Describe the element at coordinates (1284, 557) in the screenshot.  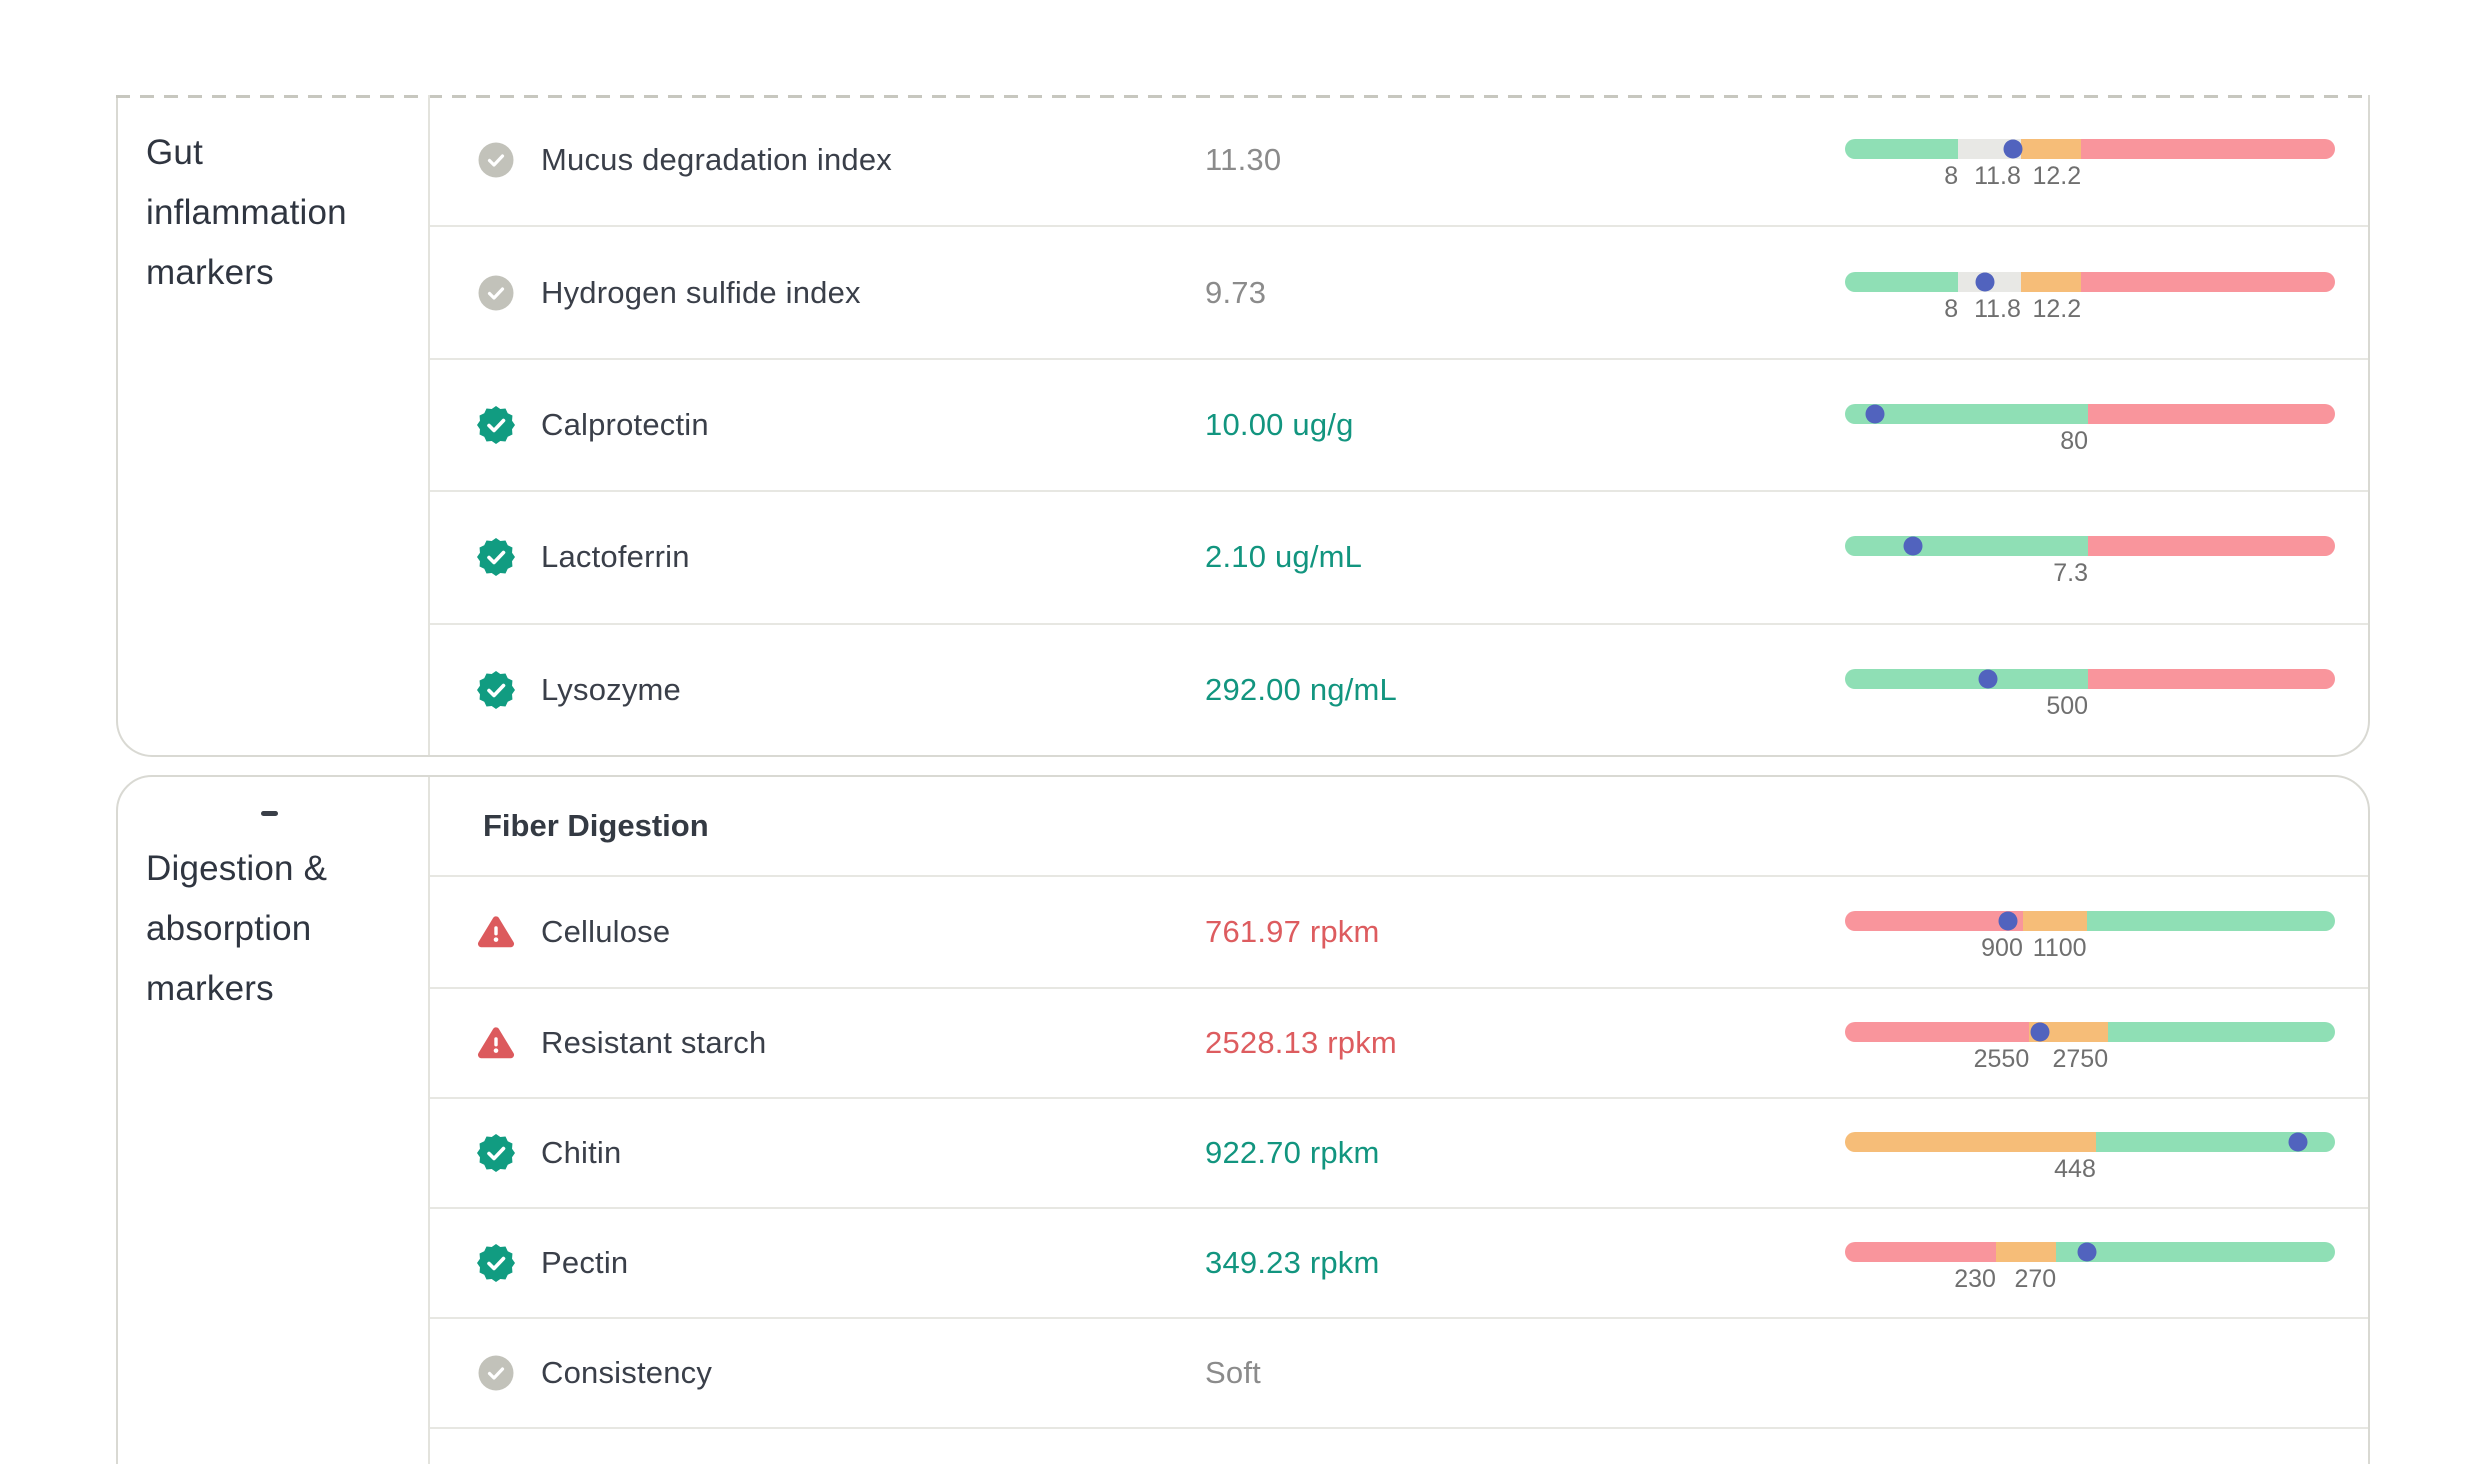
I see `marker-value: 2.10 ug/mL` at that location.